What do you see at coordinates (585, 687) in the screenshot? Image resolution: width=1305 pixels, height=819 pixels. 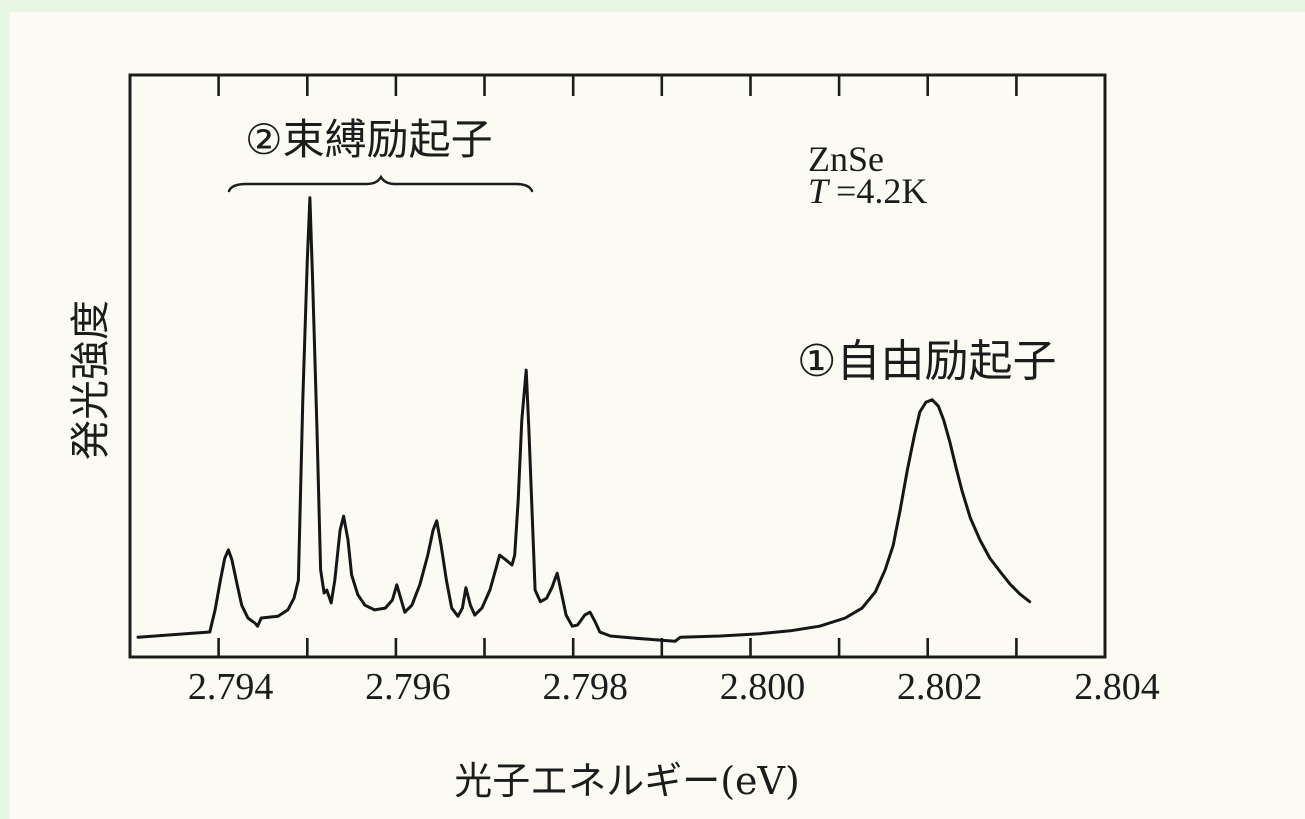 I see `x-tick-label: 2.798` at bounding box center [585, 687].